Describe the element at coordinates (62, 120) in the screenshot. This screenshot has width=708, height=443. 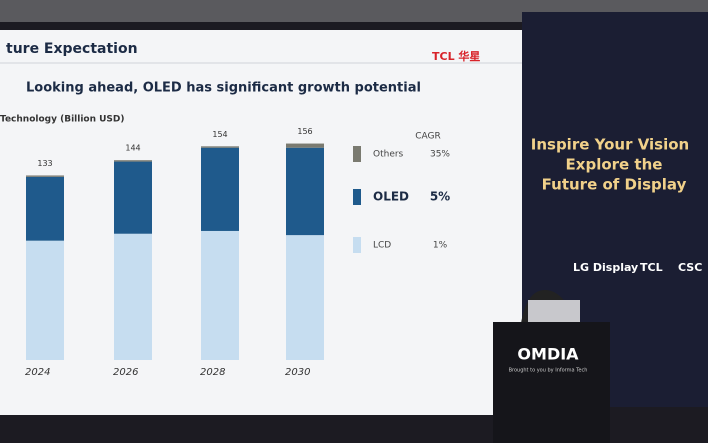
I see `y-axis-label: Technology (Billion USD)` at that location.